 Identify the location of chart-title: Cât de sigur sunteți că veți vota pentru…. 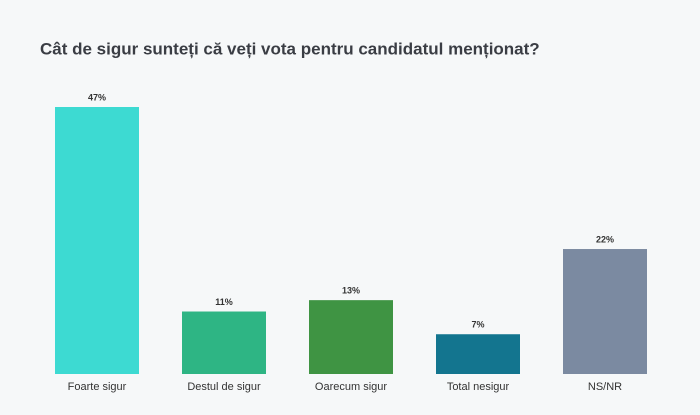
(290, 48).